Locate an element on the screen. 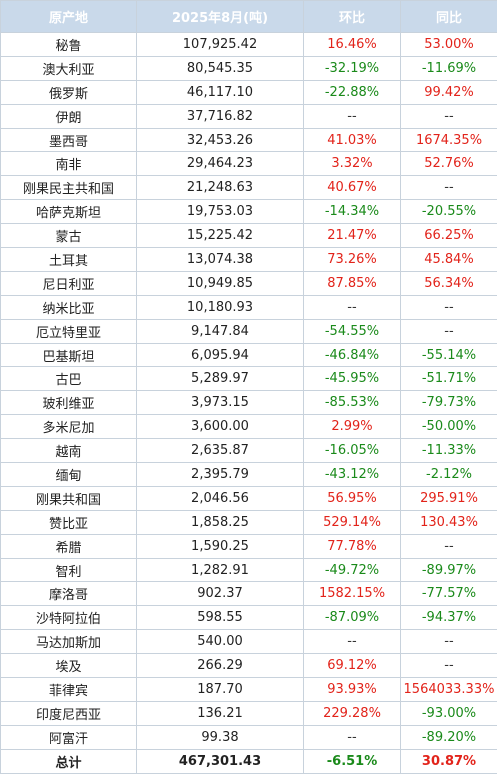  origin-cell: 刚果民主共和国 is located at coordinates (68, 188).